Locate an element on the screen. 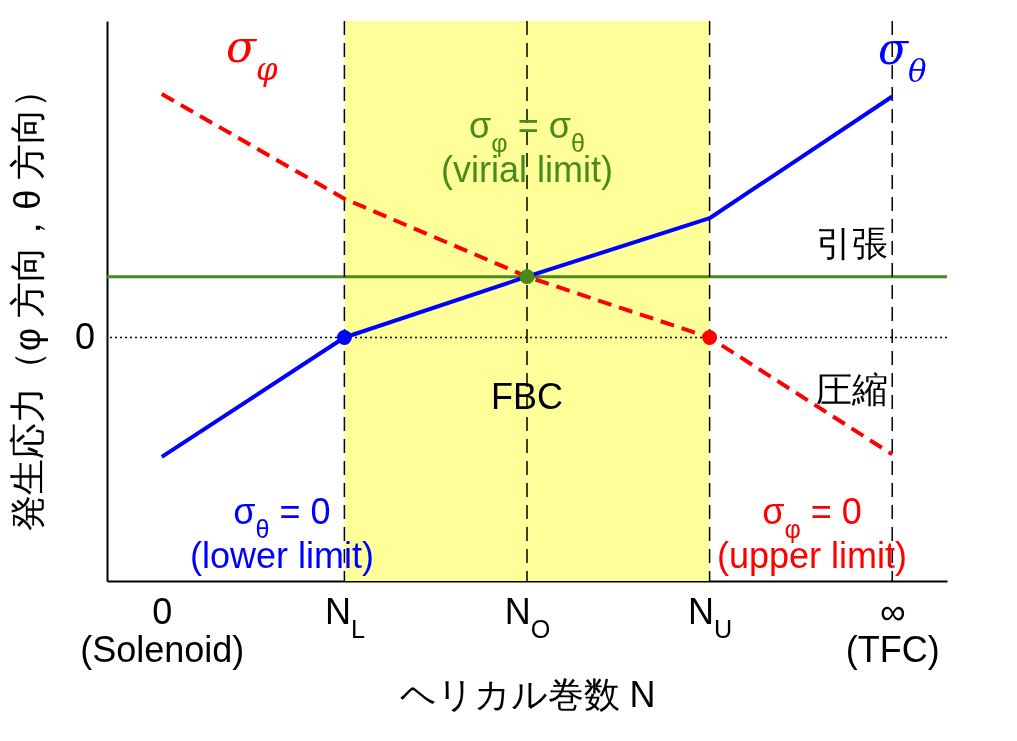 The width and height of the screenshot is (1017, 741). series-label: σ$_{φ}$ is located at coordinates (252, 54).